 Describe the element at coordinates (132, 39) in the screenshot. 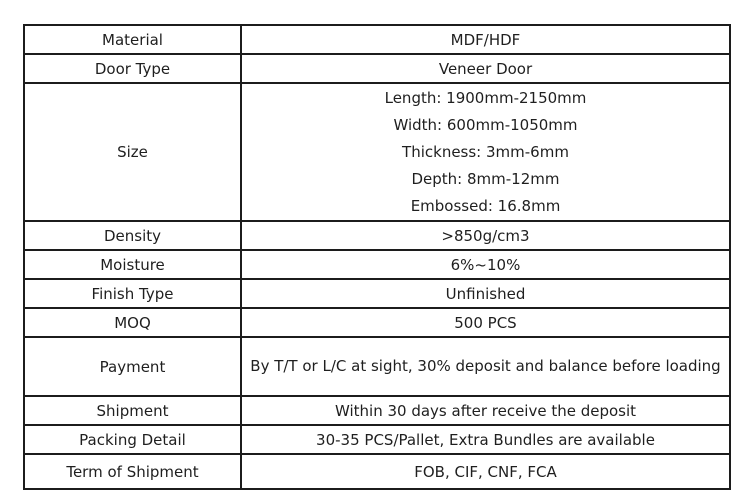

I see `row-label-material: Material` at that location.